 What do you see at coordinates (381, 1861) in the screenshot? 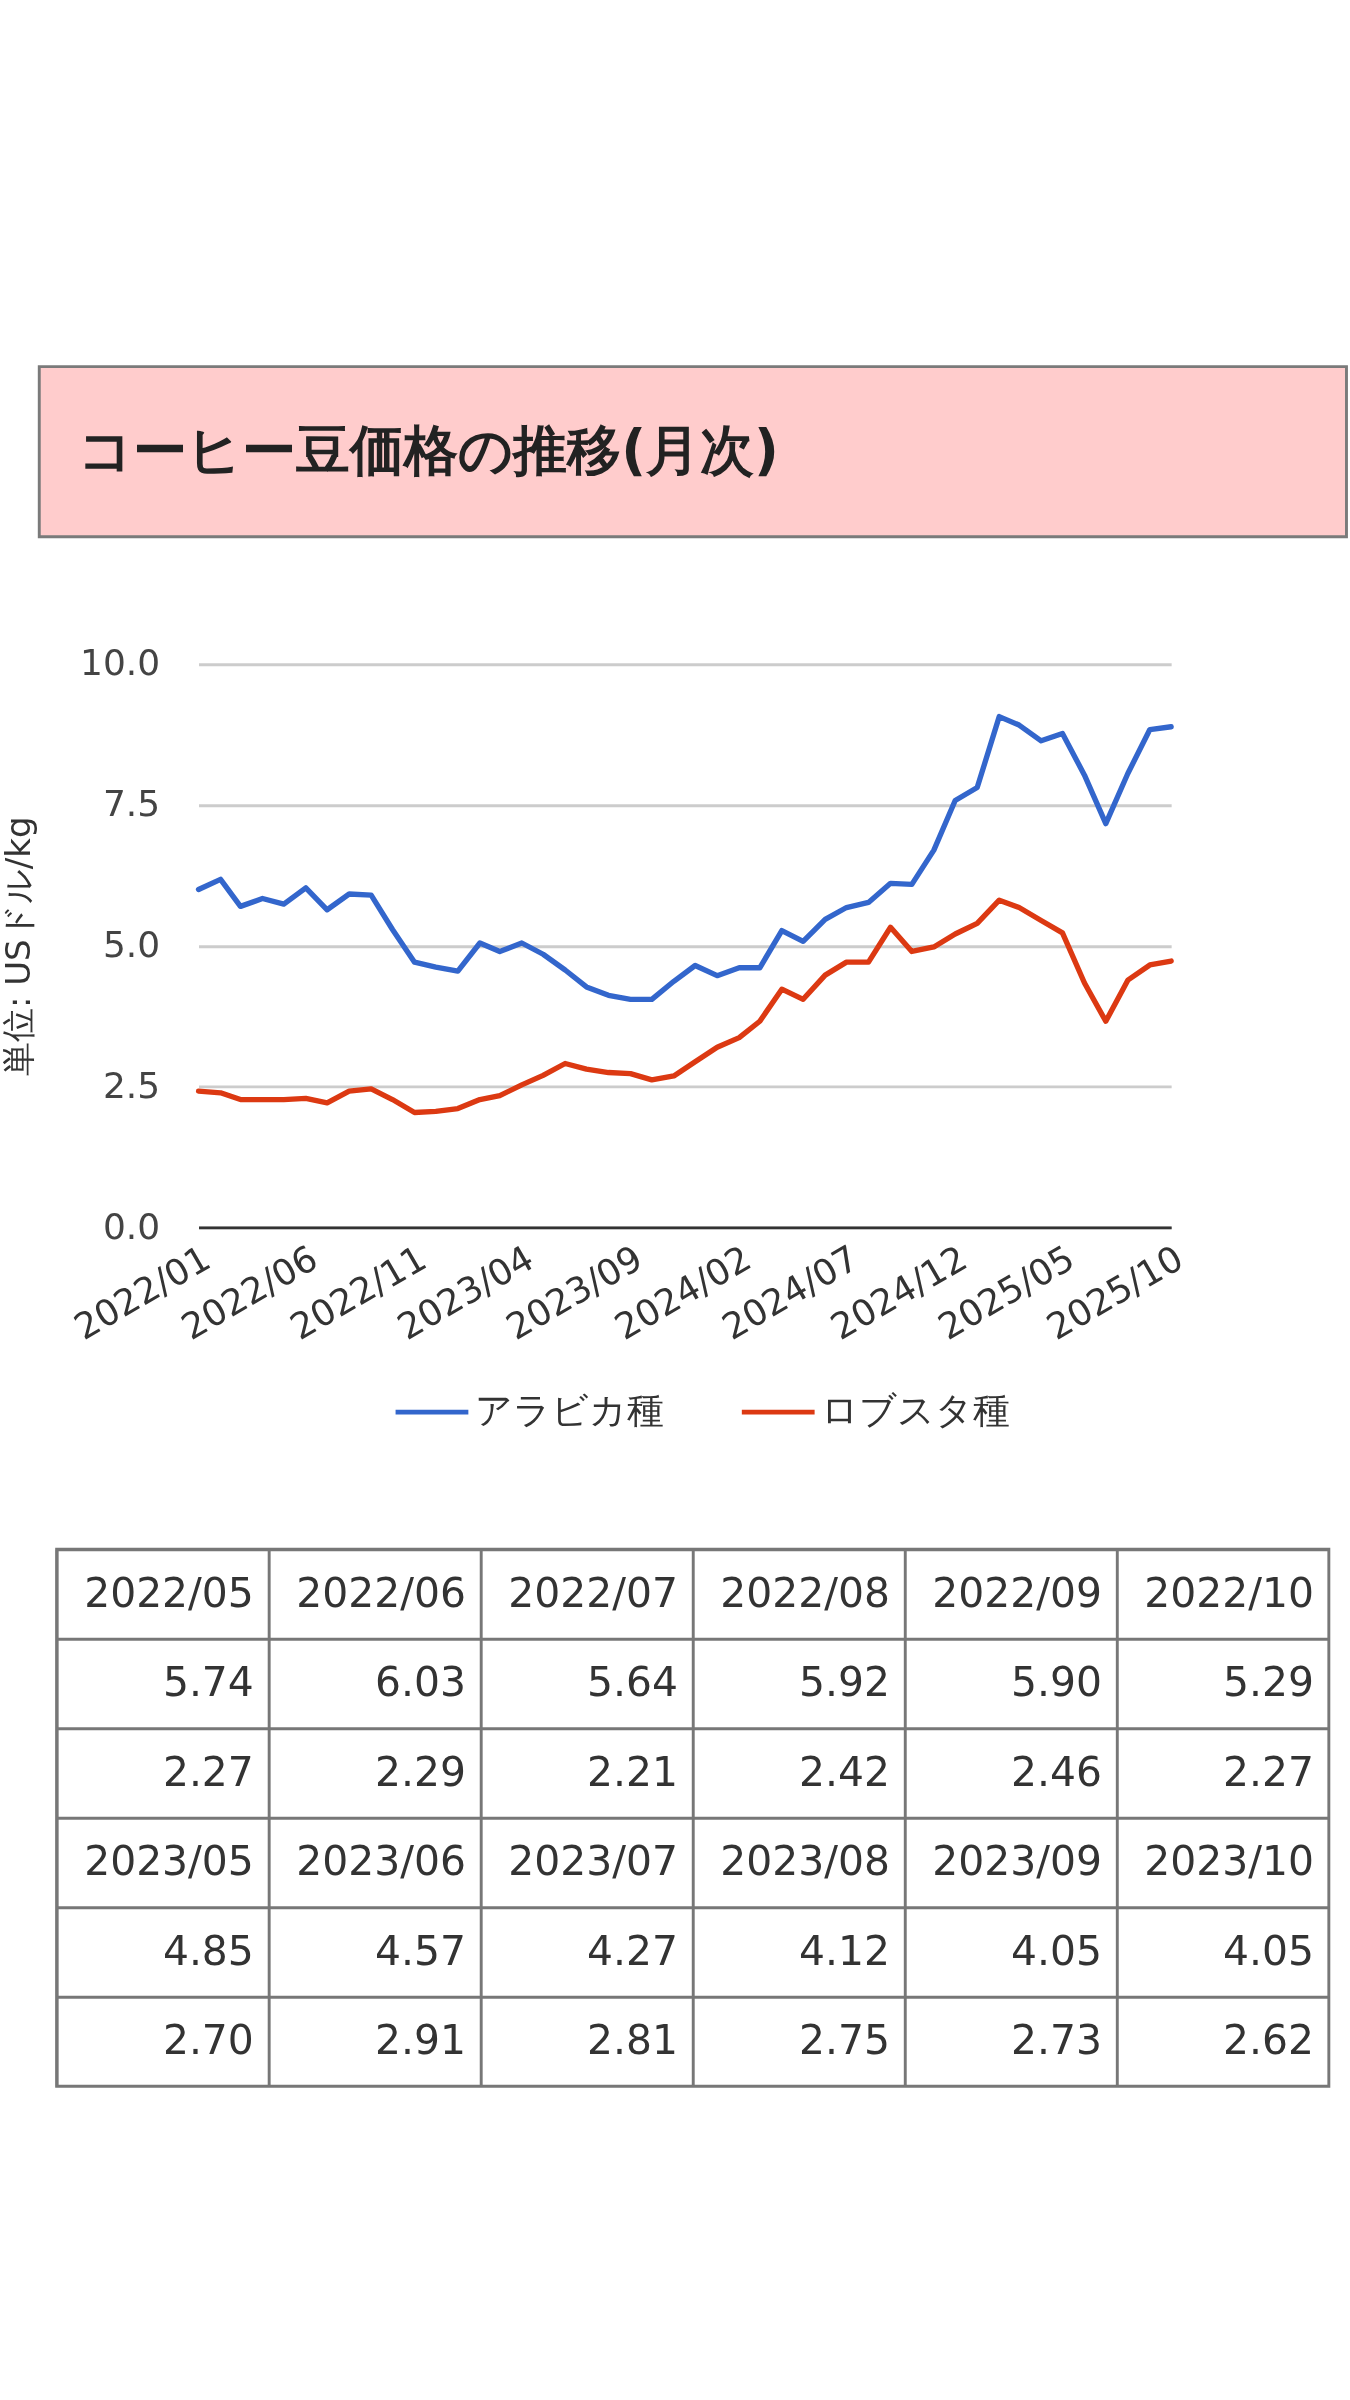
I see `text: 2023/06` at bounding box center [381, 1861].